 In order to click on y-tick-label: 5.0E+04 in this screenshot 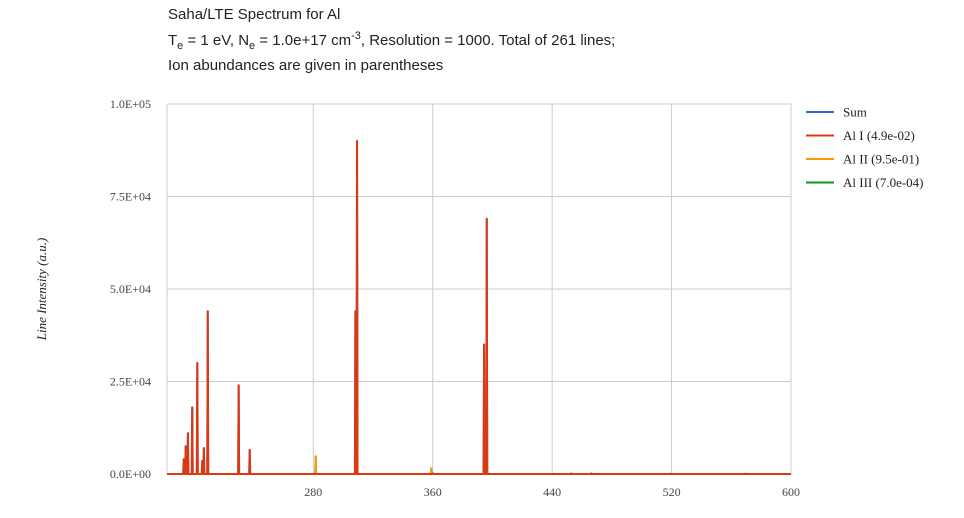, I will do `click(130, 289)`.